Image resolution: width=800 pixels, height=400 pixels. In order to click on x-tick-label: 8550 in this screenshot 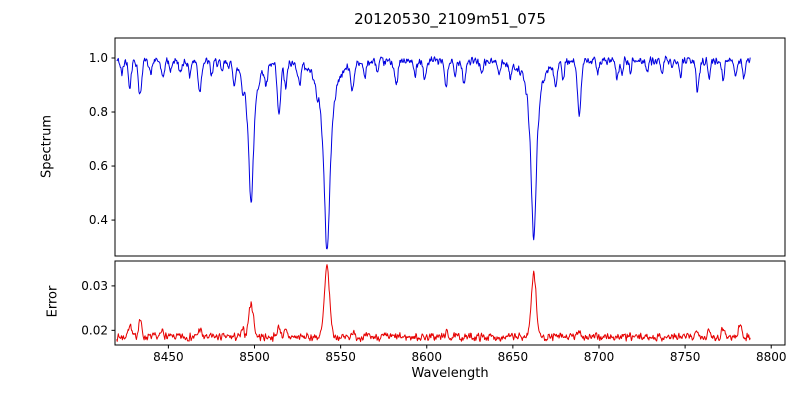, I will do `click(340, 357)`.